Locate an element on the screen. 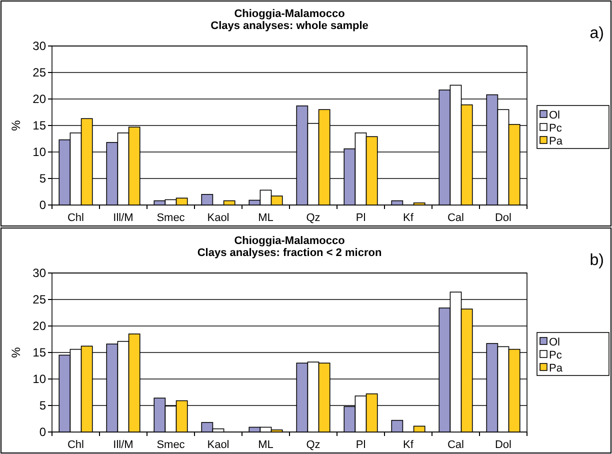  text: b) is located at coordinates (597, 260).